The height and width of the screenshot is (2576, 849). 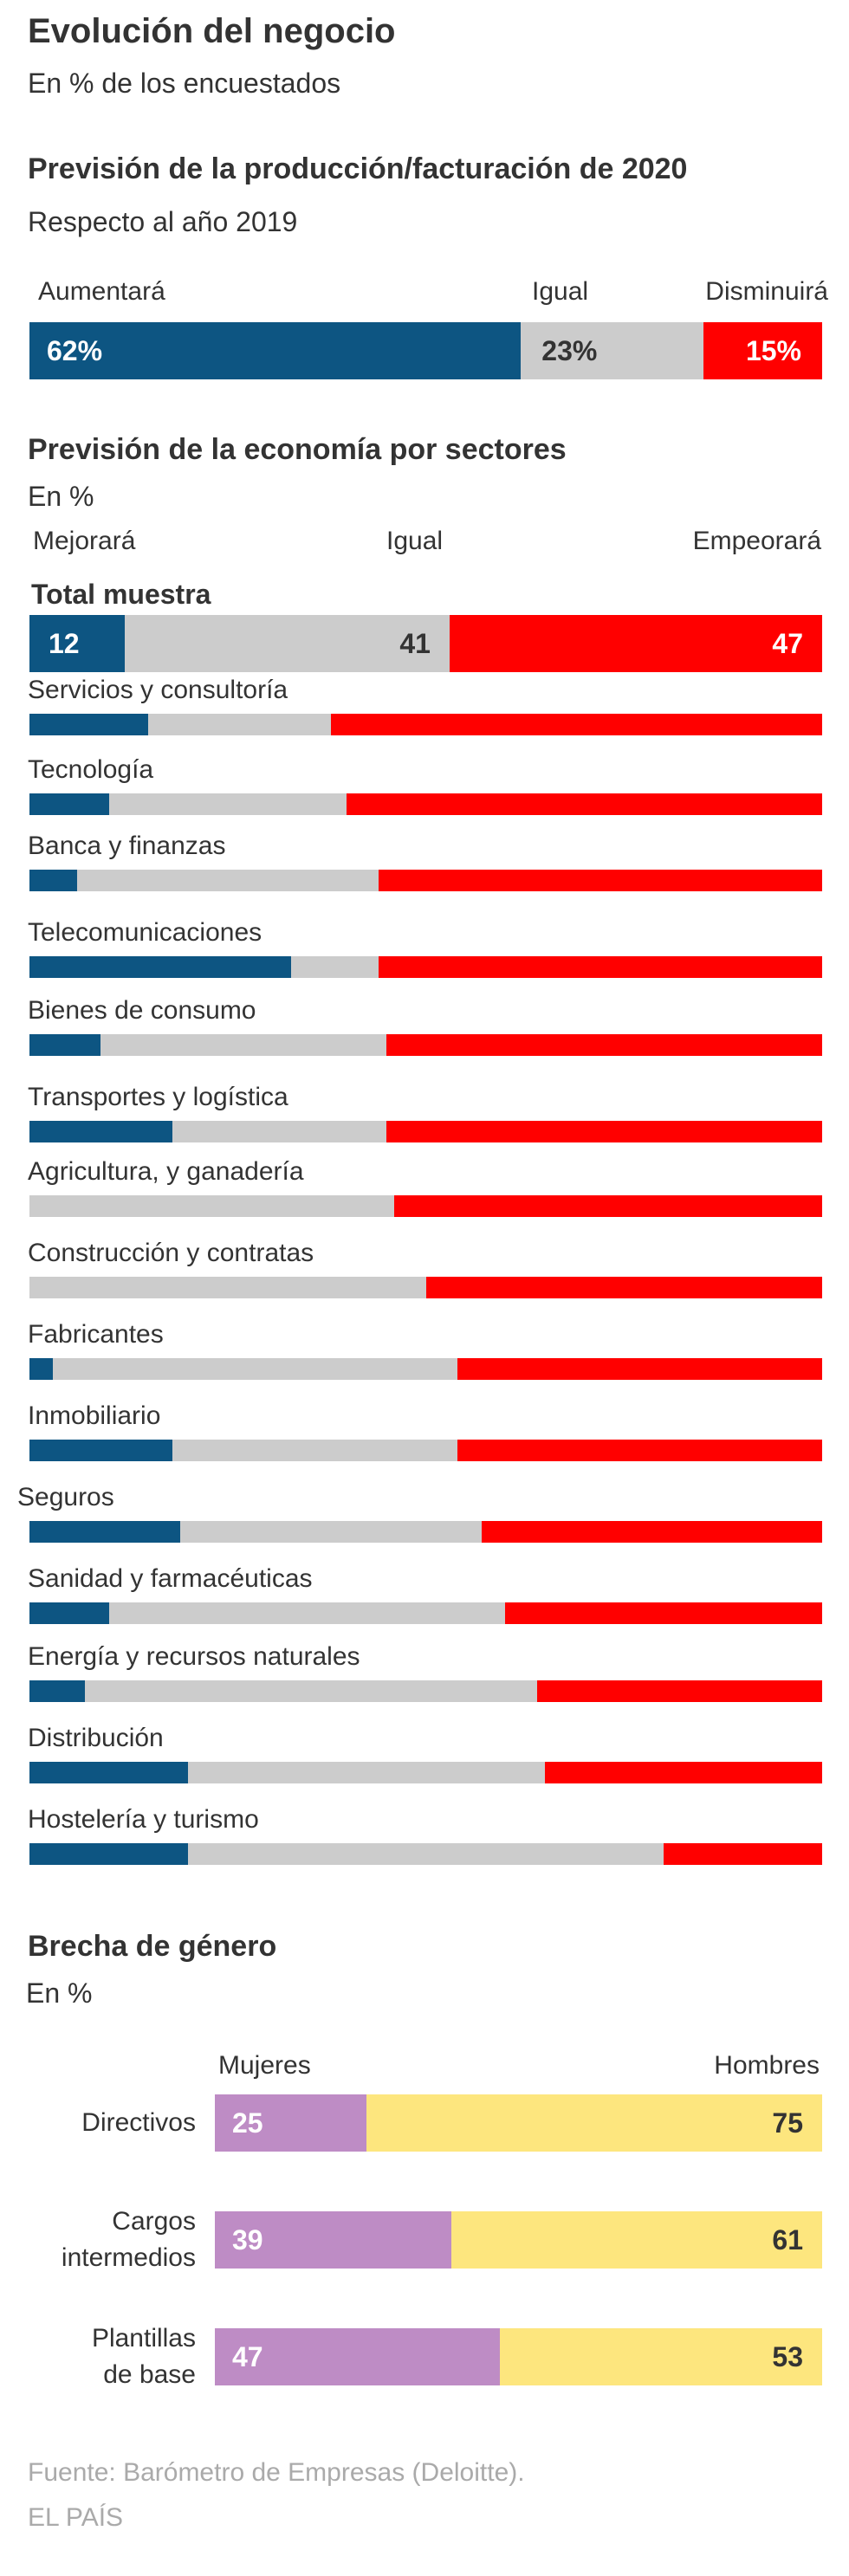 What do you see at coordinates (166, 1171) in the screenshot?
I see `sector-label: Agricultura, y ganadería` at bounding box center [166, 1171].